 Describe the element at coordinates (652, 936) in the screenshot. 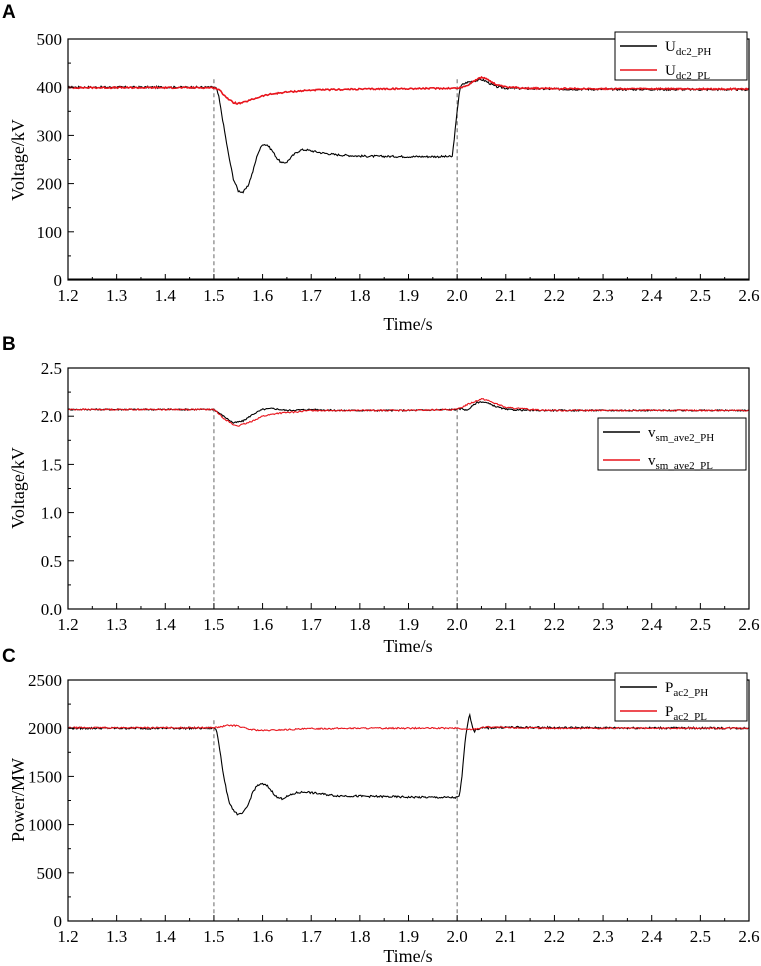

I see `panel-c-x-tick-label: 2.4` at that location.